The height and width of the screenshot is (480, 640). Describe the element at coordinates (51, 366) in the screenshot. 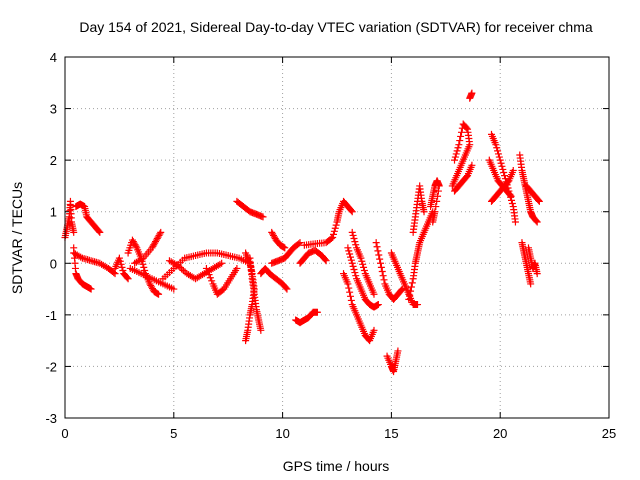

I see `y-tick-label: -2` at that location.